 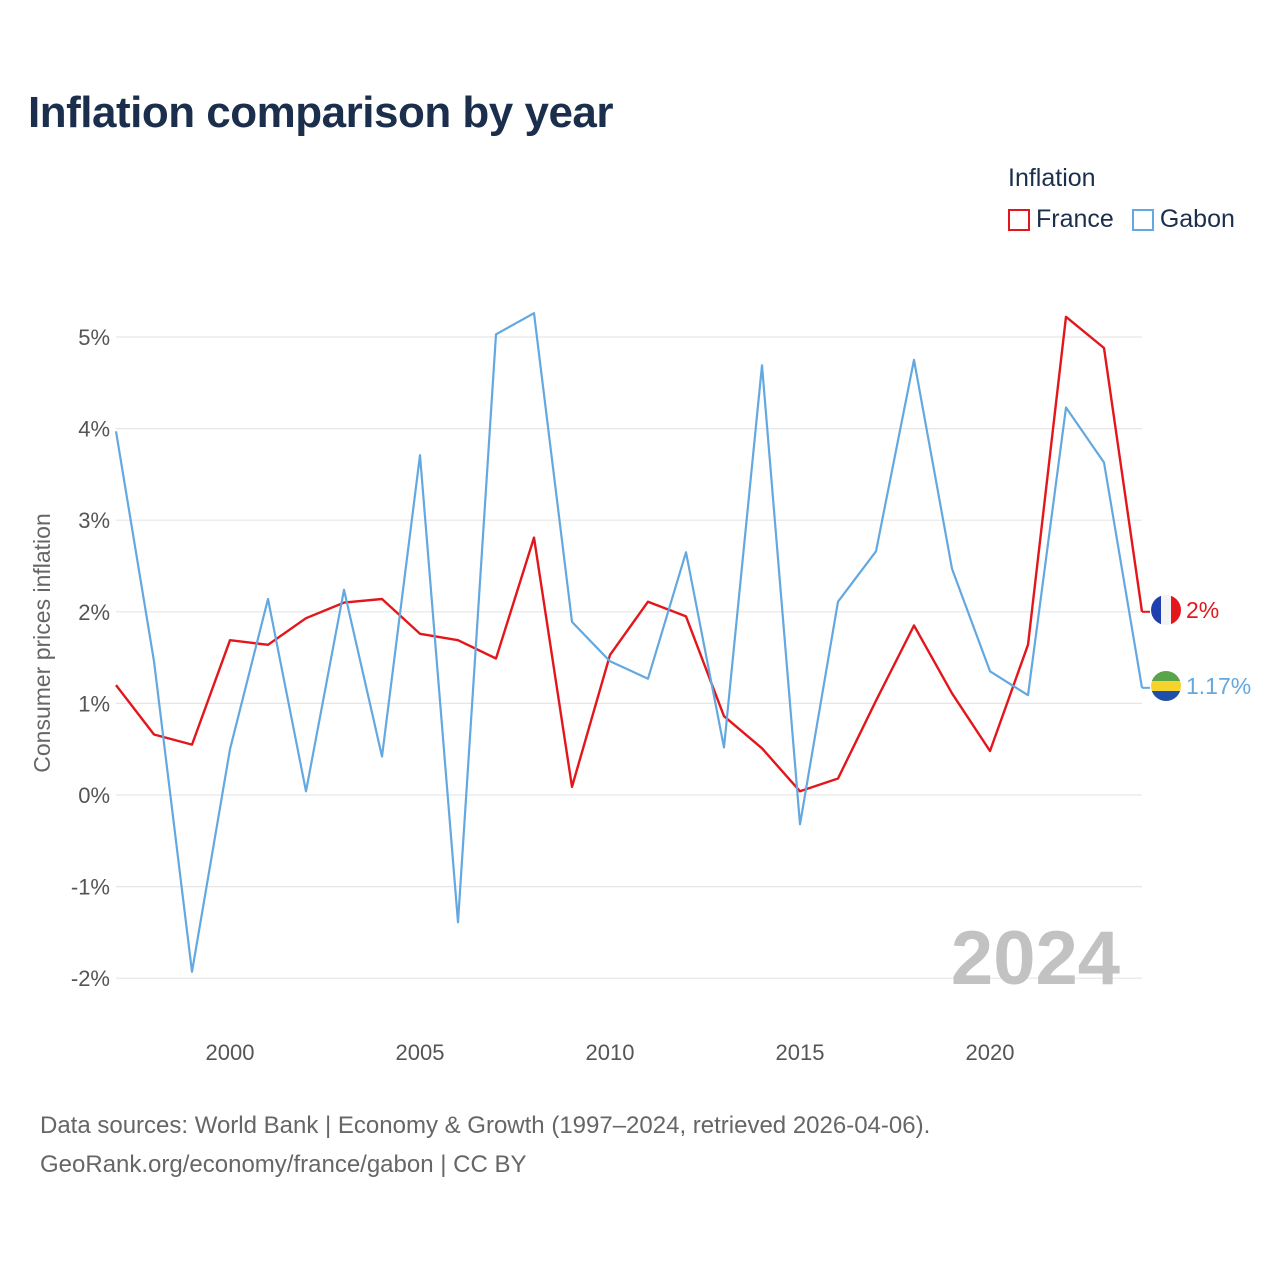 What do you see at coordinates (1197, 219) in the screenshot?
I see `legend-label-gabon: Gabon` at bounding box center [1197, 219].